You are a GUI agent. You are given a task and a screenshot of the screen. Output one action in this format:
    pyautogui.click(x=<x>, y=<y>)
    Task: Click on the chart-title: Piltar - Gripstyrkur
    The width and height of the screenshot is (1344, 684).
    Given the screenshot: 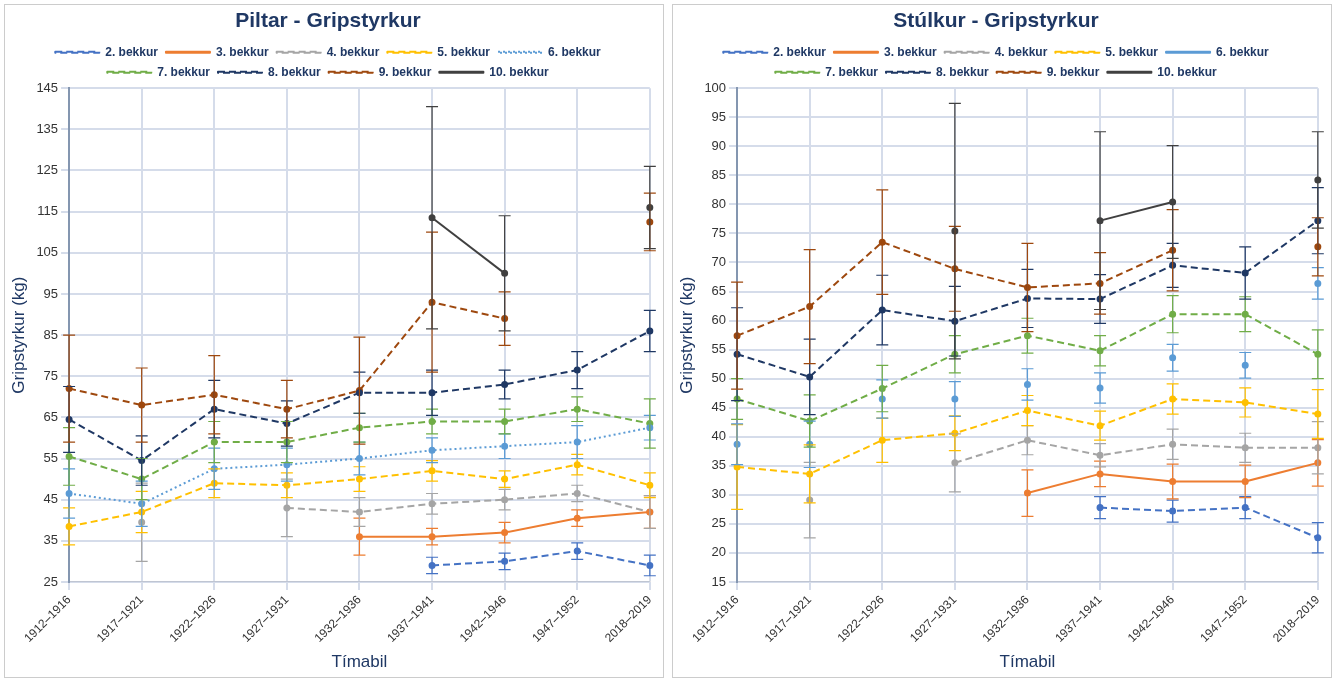 What is the action you would take?
    pyautogui.click(x=328, y=20)
    